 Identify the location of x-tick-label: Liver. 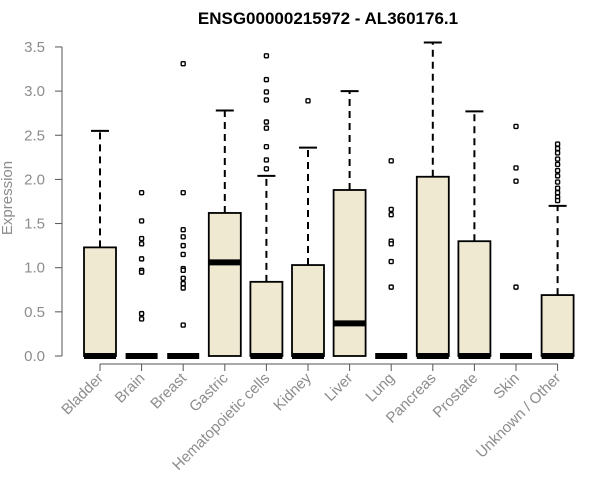
(338, 387).